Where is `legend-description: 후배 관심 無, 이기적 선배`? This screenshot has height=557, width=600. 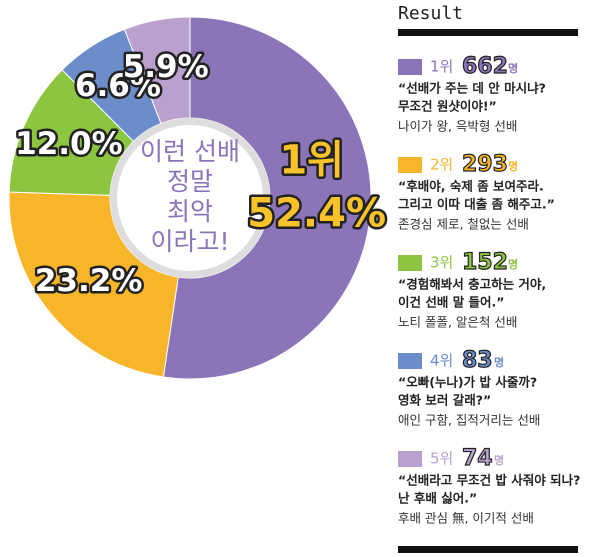 legend-description: 후배 관심 無, 이기적 선배 is located at coordinates (466, 518).